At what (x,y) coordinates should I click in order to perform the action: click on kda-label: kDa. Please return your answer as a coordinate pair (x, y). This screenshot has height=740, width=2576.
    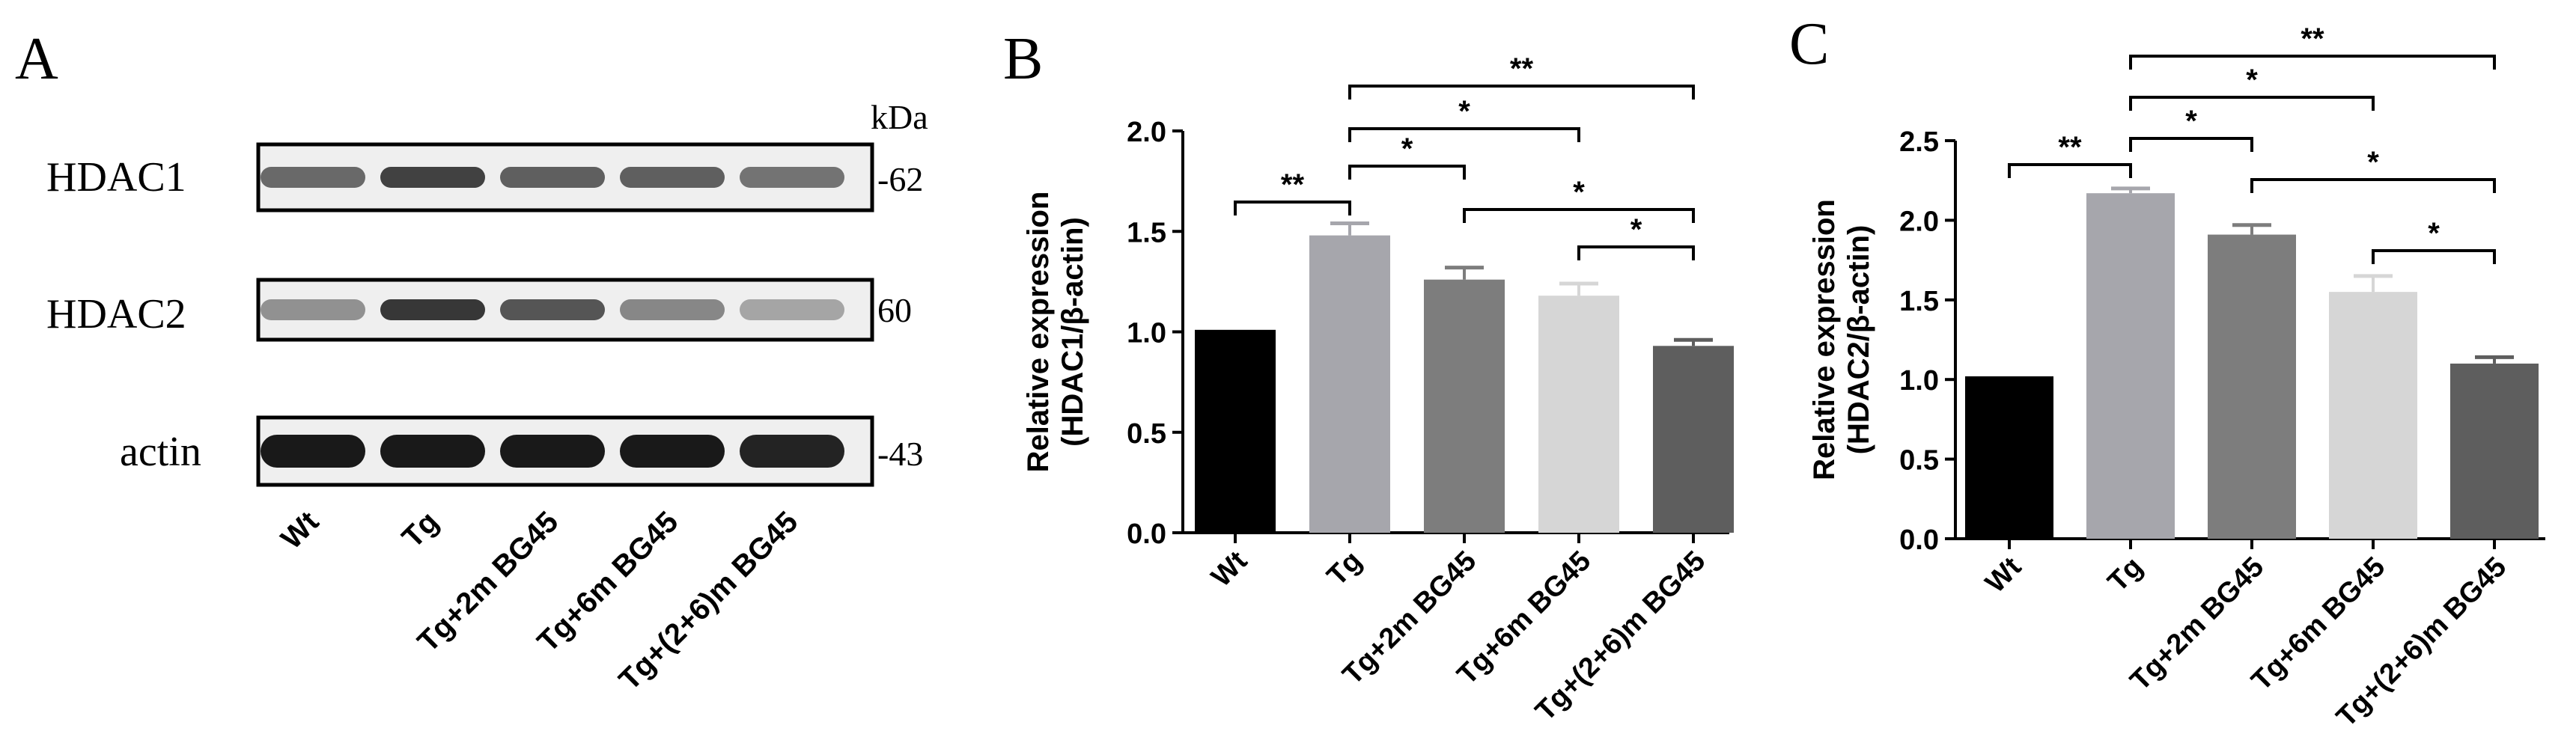
    Looking at the image, I should click on (899, 117).